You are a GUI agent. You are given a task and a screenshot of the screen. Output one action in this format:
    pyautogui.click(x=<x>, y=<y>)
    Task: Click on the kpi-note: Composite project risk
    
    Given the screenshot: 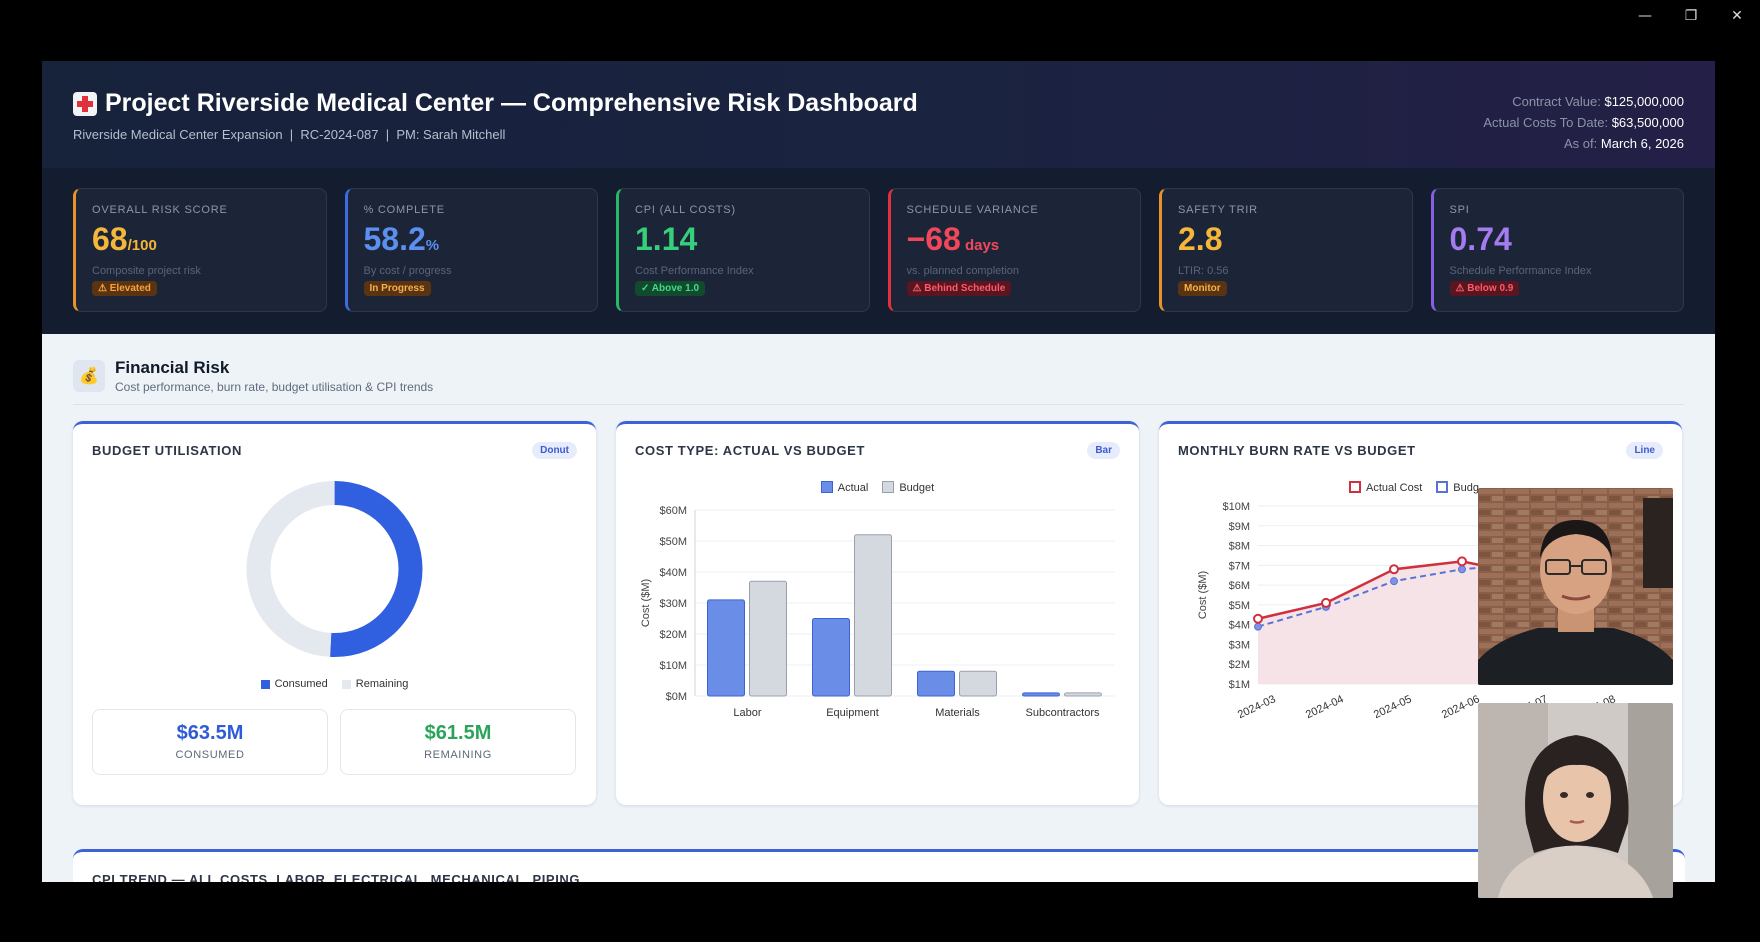 What is the action you would take?
    pyautogui.click(x=146, y=271)
    